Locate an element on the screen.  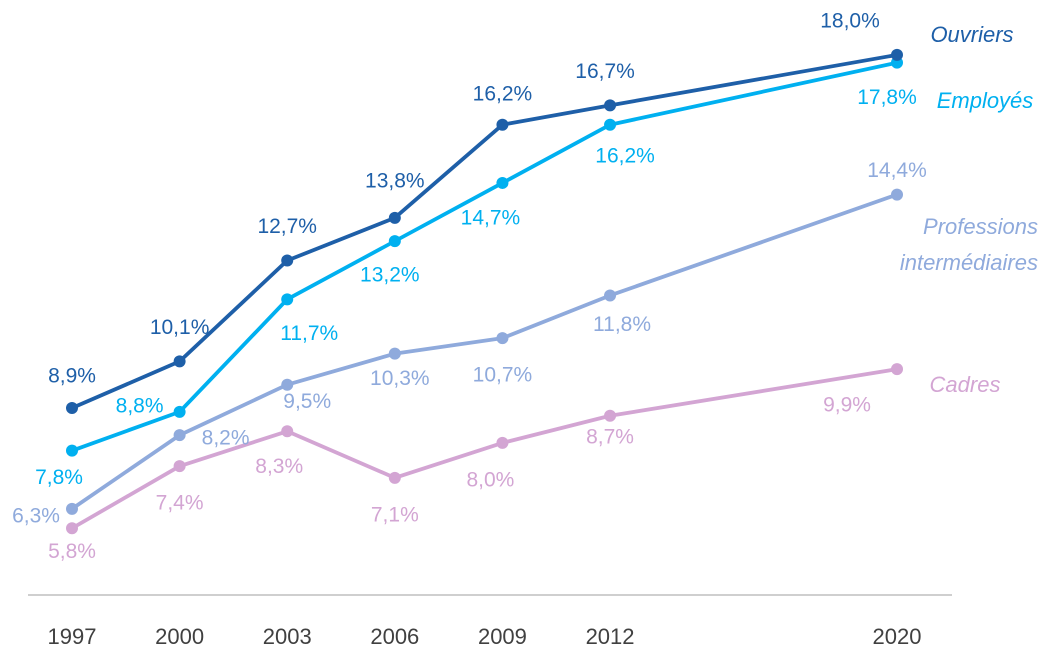
data-label: 8,2% is located at coordinates (226, 438).